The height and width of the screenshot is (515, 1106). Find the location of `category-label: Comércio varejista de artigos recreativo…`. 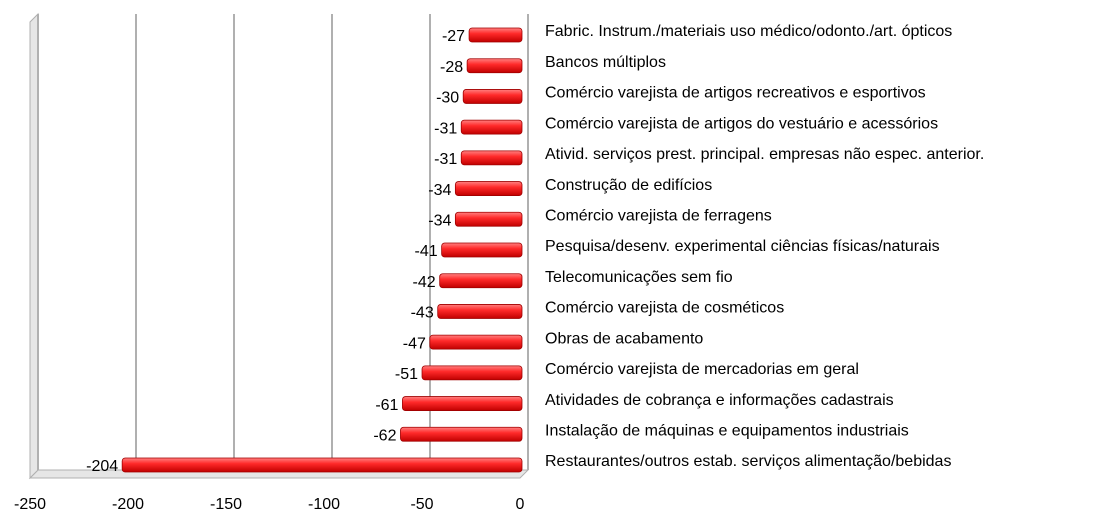

category-label: Comércio varejista de artigos recreativo… is located at coordinates (735, 93).